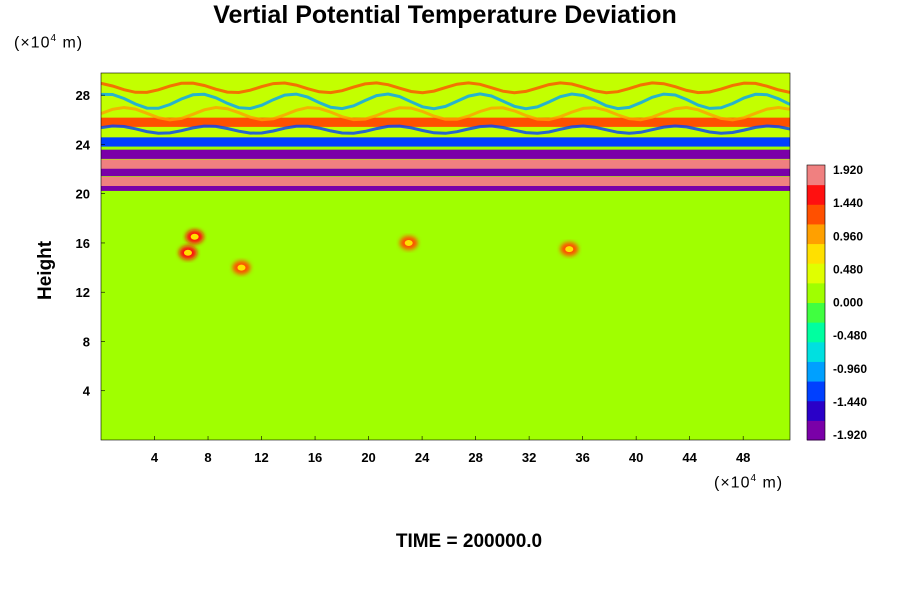 The width and height of the screenshot is (900, 600). I want to click on x-tick-label: 36, so click(582, 457).